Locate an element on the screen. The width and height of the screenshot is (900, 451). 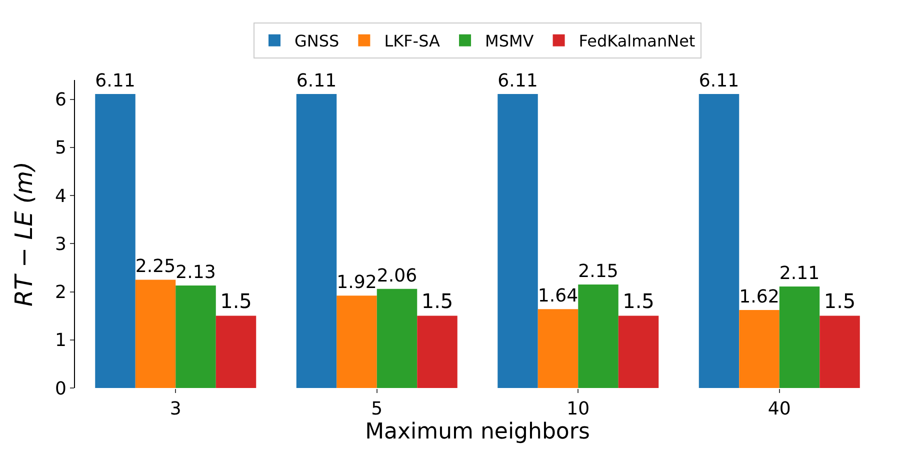
y-tick-label: 0 is located at coordinates (60, 389).